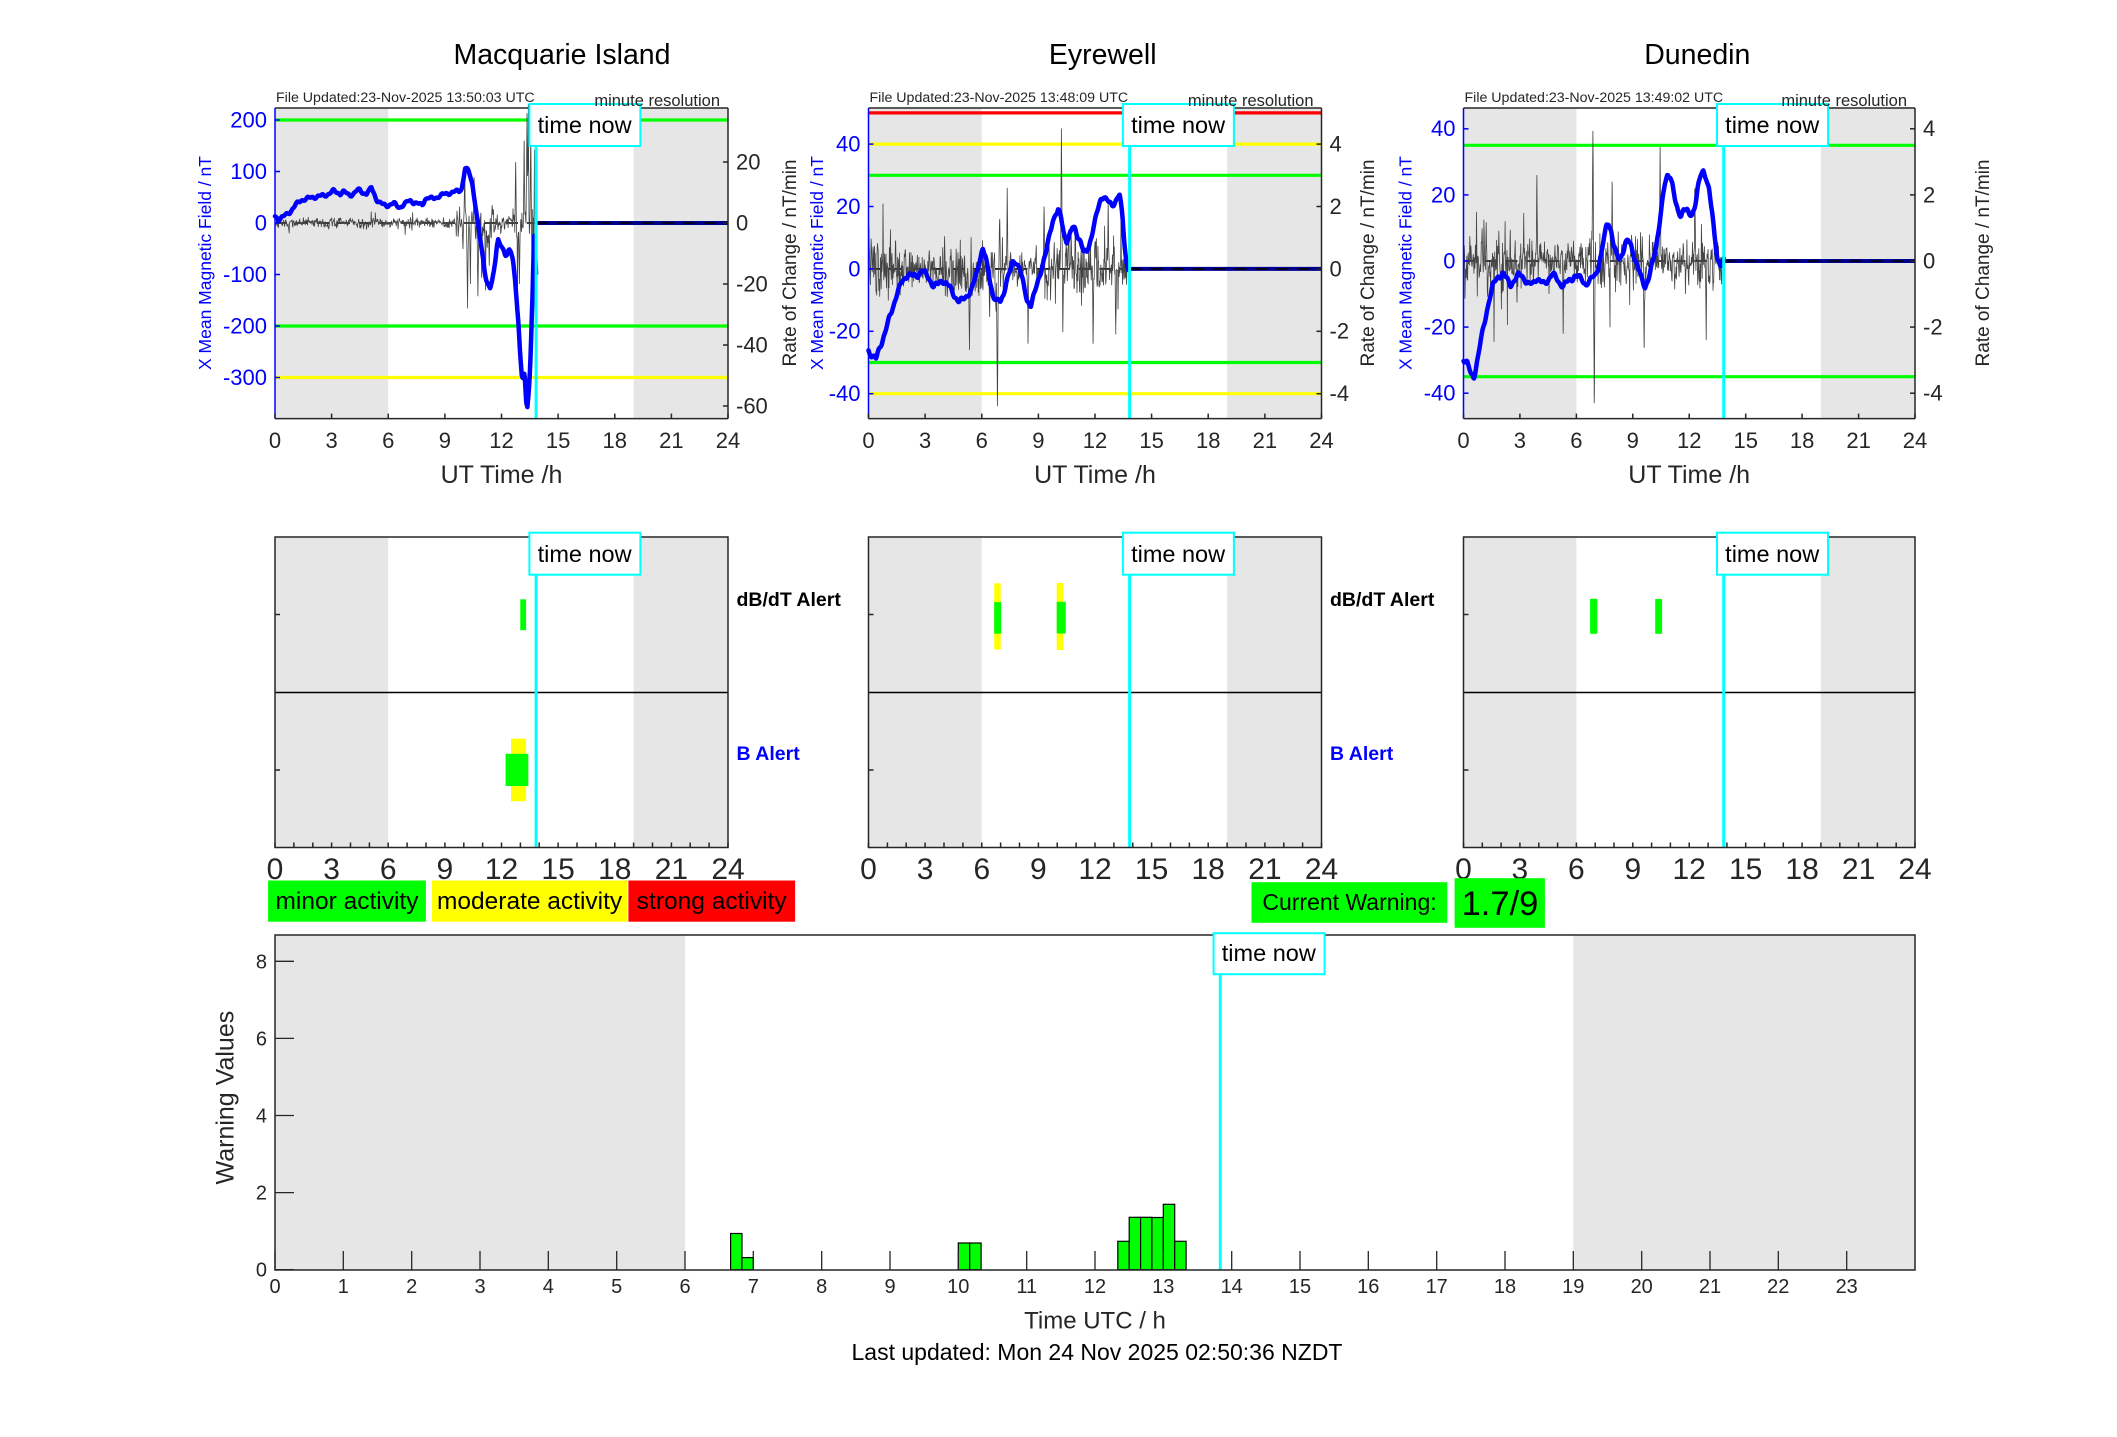  What do you see at coordinates (225, 1098) in the screenshot?
I see `svg-text: Warning Values` at bounding box center [225, 1098].